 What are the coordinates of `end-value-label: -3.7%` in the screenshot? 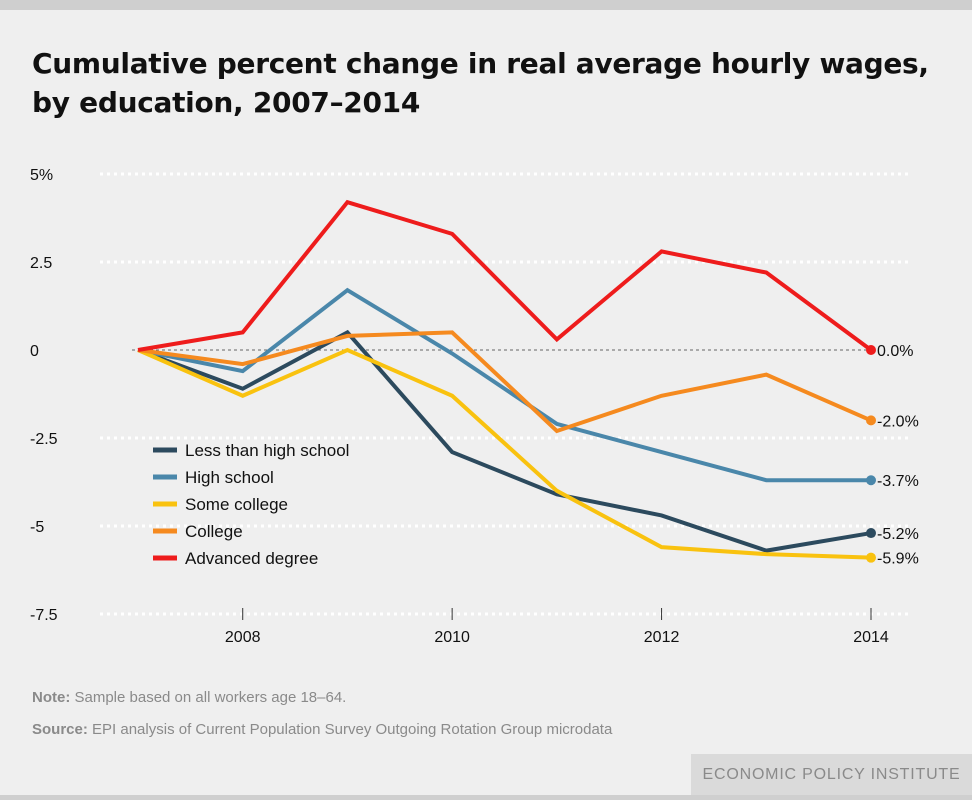 It's located at (898, 481).